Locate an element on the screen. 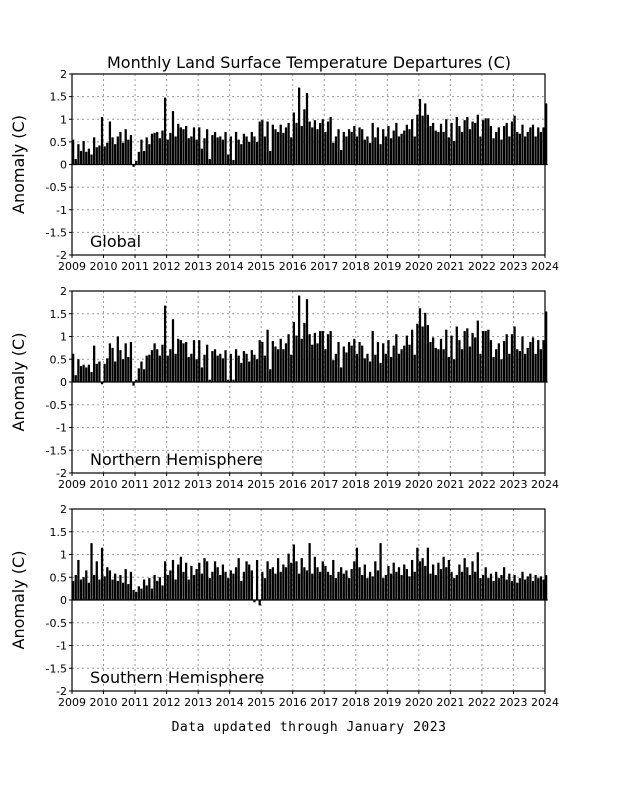 The image size is (618, 800). x-tick-label: 2024 is located at coordinates (545, 702).